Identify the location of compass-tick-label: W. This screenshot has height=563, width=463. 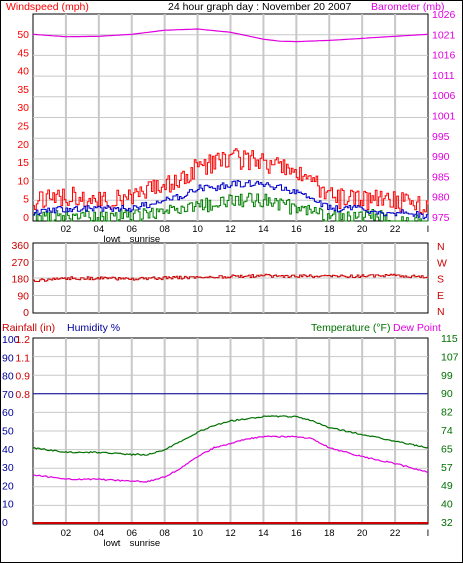
(442, 263).